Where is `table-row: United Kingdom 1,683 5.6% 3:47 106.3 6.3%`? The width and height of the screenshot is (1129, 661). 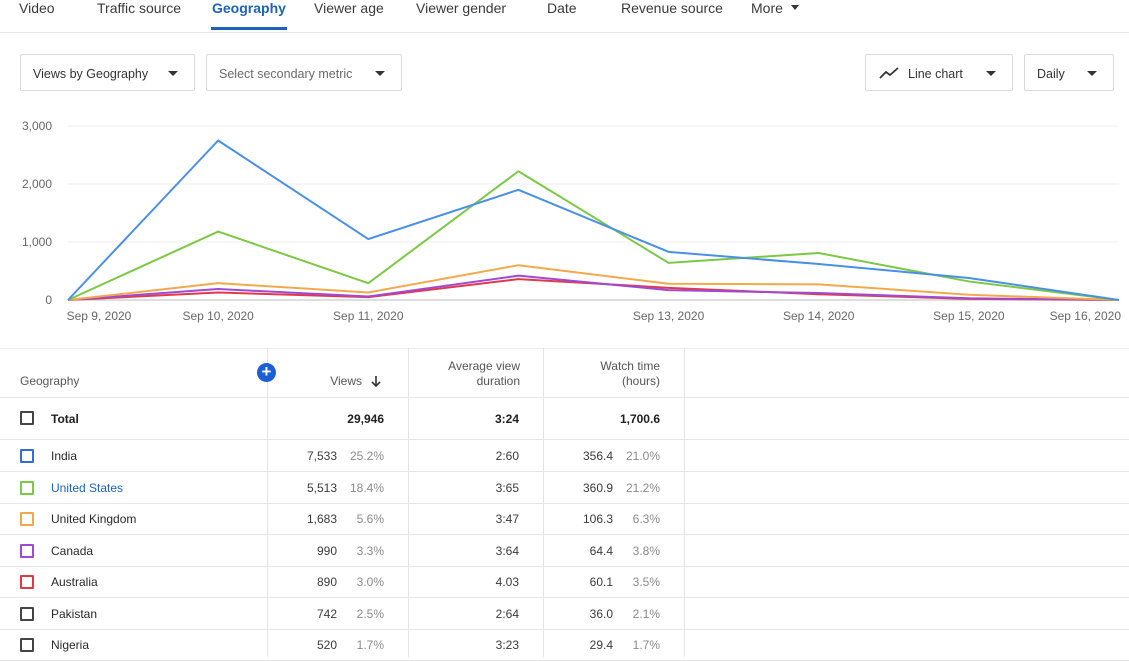
table-row: United Kingdom 1,683 5.6% 3:47 106.3 6.3% is located at coordinates (564, 519).